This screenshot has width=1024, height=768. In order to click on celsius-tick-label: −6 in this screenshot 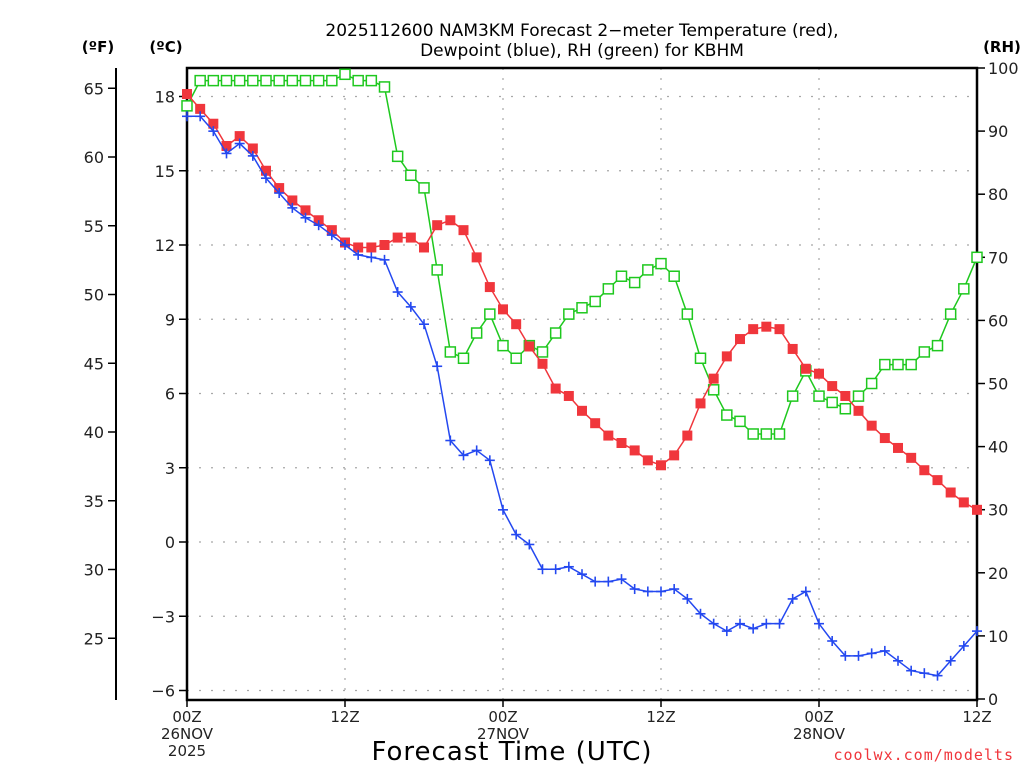, I will do `click(163, 691)`.